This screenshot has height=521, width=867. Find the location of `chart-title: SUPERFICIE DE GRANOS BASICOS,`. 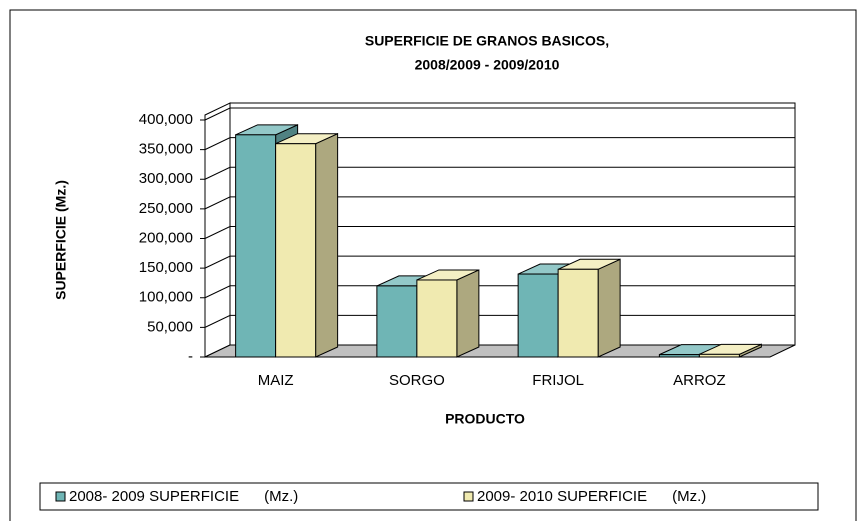

chart-title: SUPERFICIE DE GRANOS BASICOS, is located at coordinates (487, 41).